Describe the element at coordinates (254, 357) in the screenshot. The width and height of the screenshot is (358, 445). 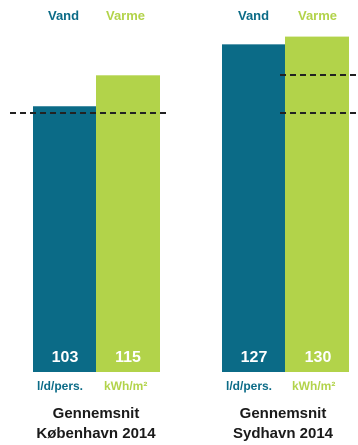
I see `value-vand-sydhavn: 127` at that location.